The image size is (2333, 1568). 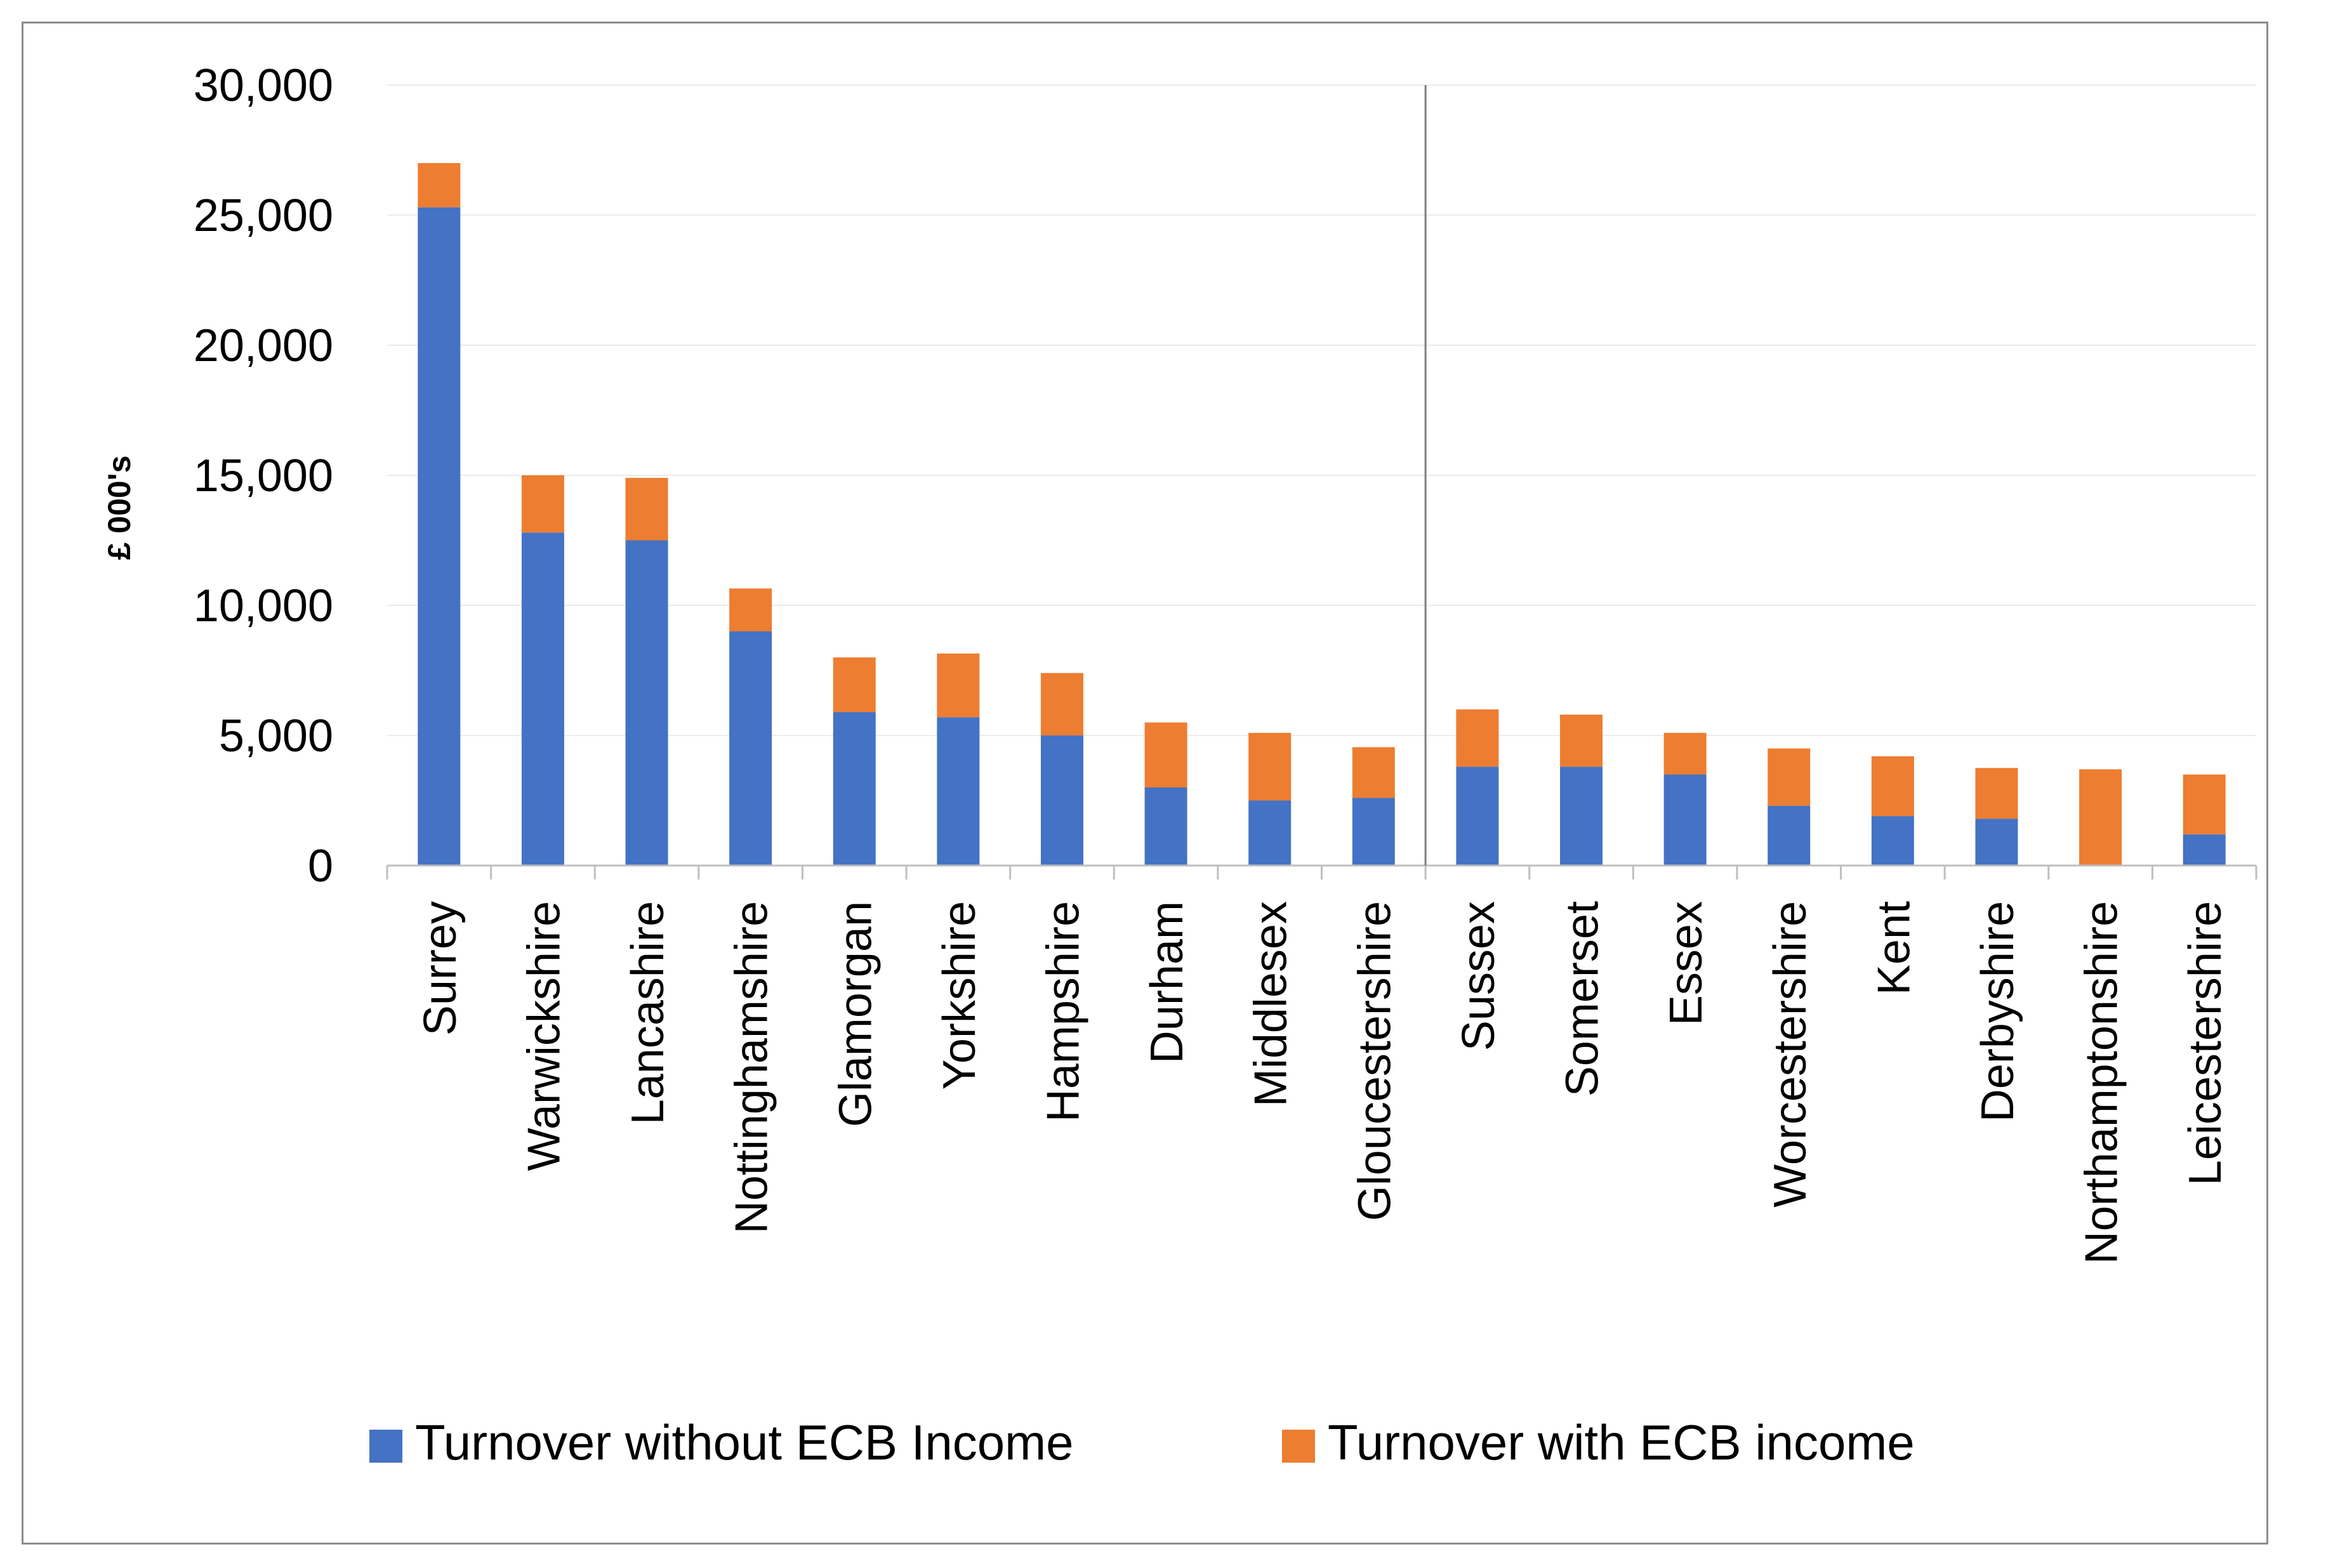 I want to click on bar-with-ecb-yorkshire, so click(x=958, y=685).